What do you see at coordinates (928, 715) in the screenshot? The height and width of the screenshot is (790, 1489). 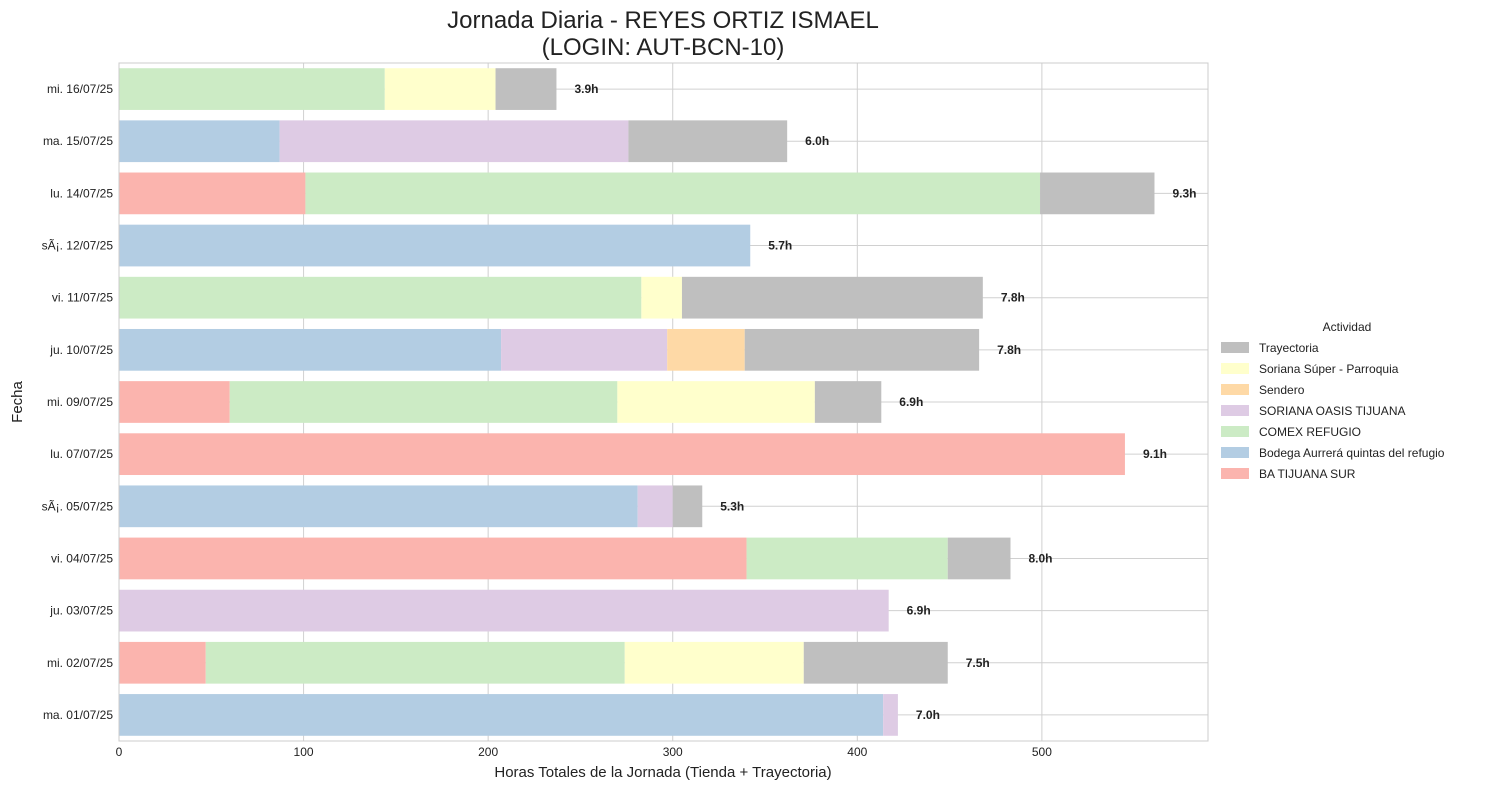 I see `bar-total-label: 7.0h` at bounding box center [928, 715].